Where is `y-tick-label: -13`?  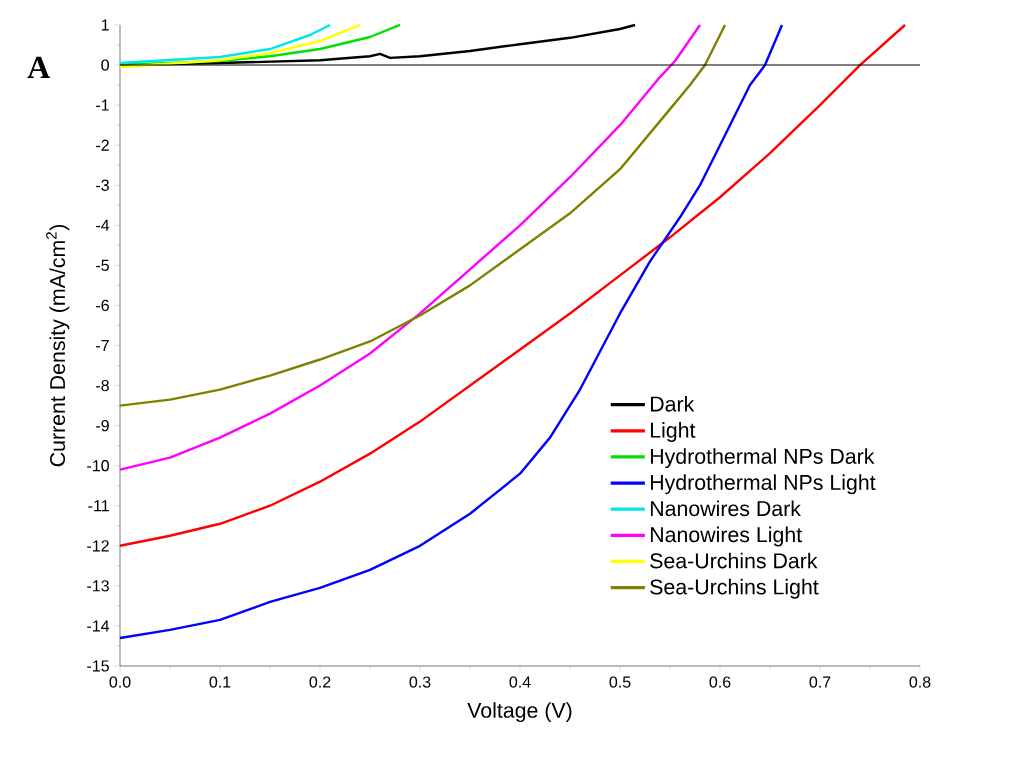
y-tick-label: -13 is located at coordinates (98, 586).